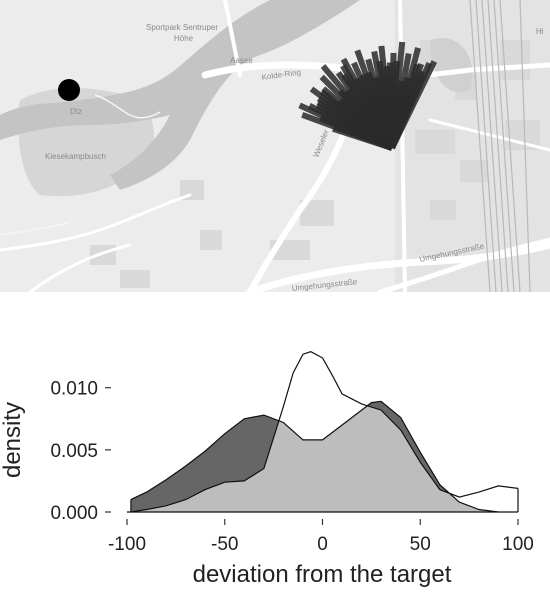 The image size is (550, 595). Describe the element at coordinates (184, 38) in the screenshot. I see `map-label-hohe: Höhe` at that location.